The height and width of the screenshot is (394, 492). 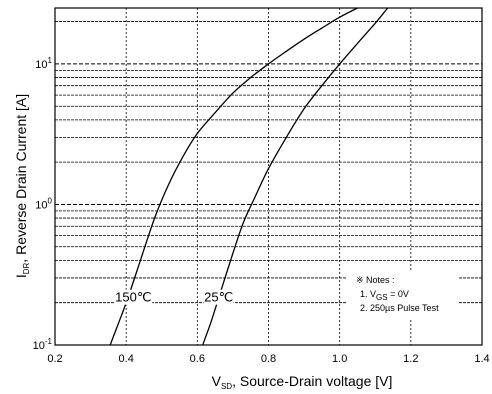 I want to click on x-axis-label: VSD, Source-Drain voltage [V], so click(x=302, y=382).